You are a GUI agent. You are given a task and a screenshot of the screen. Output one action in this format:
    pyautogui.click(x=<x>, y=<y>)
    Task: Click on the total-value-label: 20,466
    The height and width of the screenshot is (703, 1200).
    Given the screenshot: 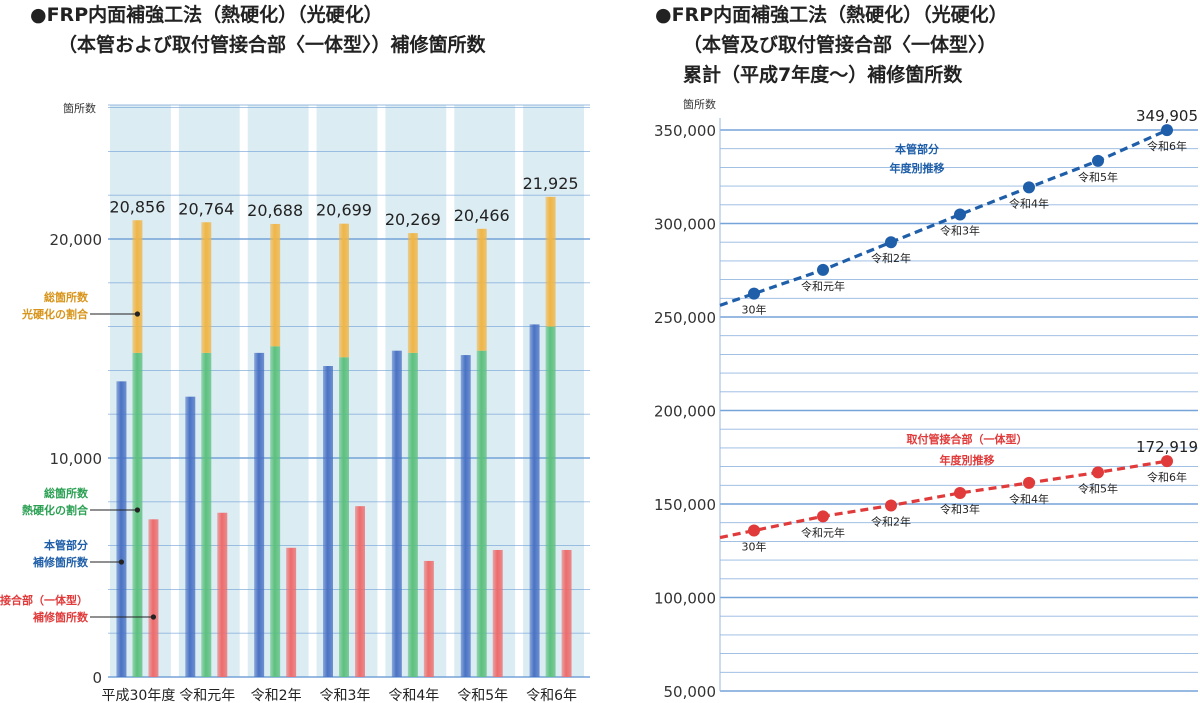 What is the action you would take?
    pyautogui.click(x=482, y=215)
    